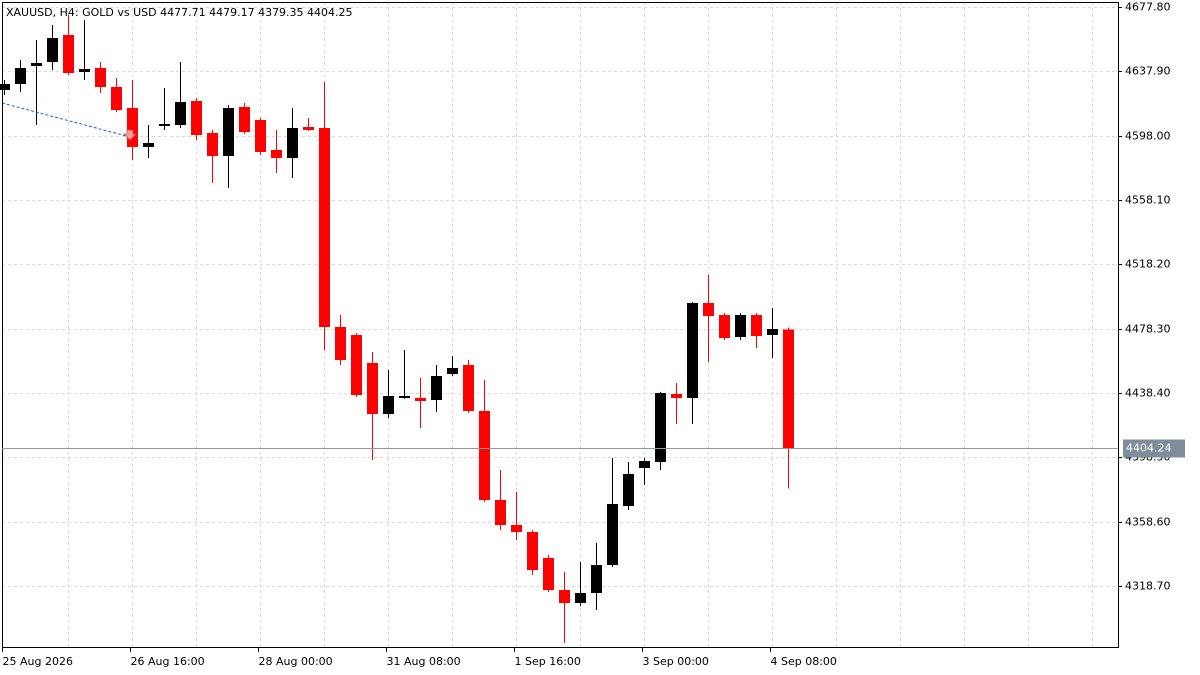 The width and height of the screenshot is (1200, 675). What do you see at coordinates (168, 661) in the screenshot?
I see `x-tick-label: 26 Aug 16:00` at bounding box center [168, 661].